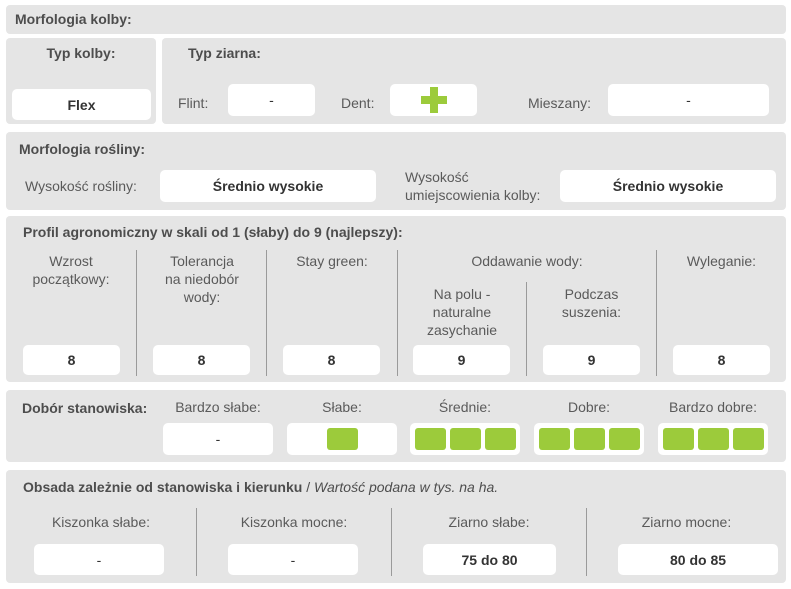  I want to click on value-podczas-suszenia: 9, so click(591, 360).